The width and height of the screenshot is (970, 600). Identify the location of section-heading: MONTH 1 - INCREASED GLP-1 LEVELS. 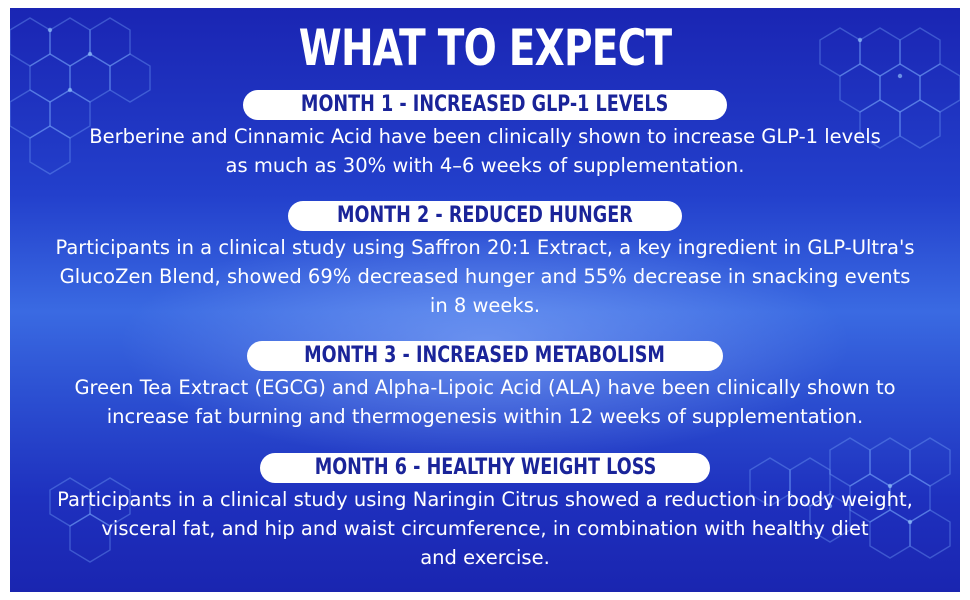
(485, 104).